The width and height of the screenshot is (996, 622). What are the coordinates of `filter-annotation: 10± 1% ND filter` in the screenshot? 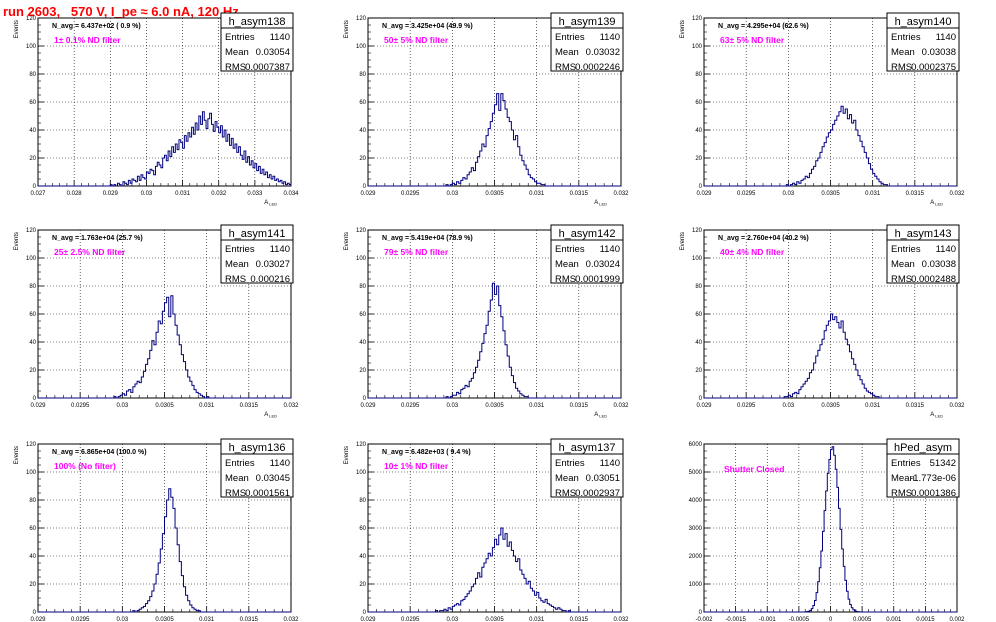 It's located at (416, 466).